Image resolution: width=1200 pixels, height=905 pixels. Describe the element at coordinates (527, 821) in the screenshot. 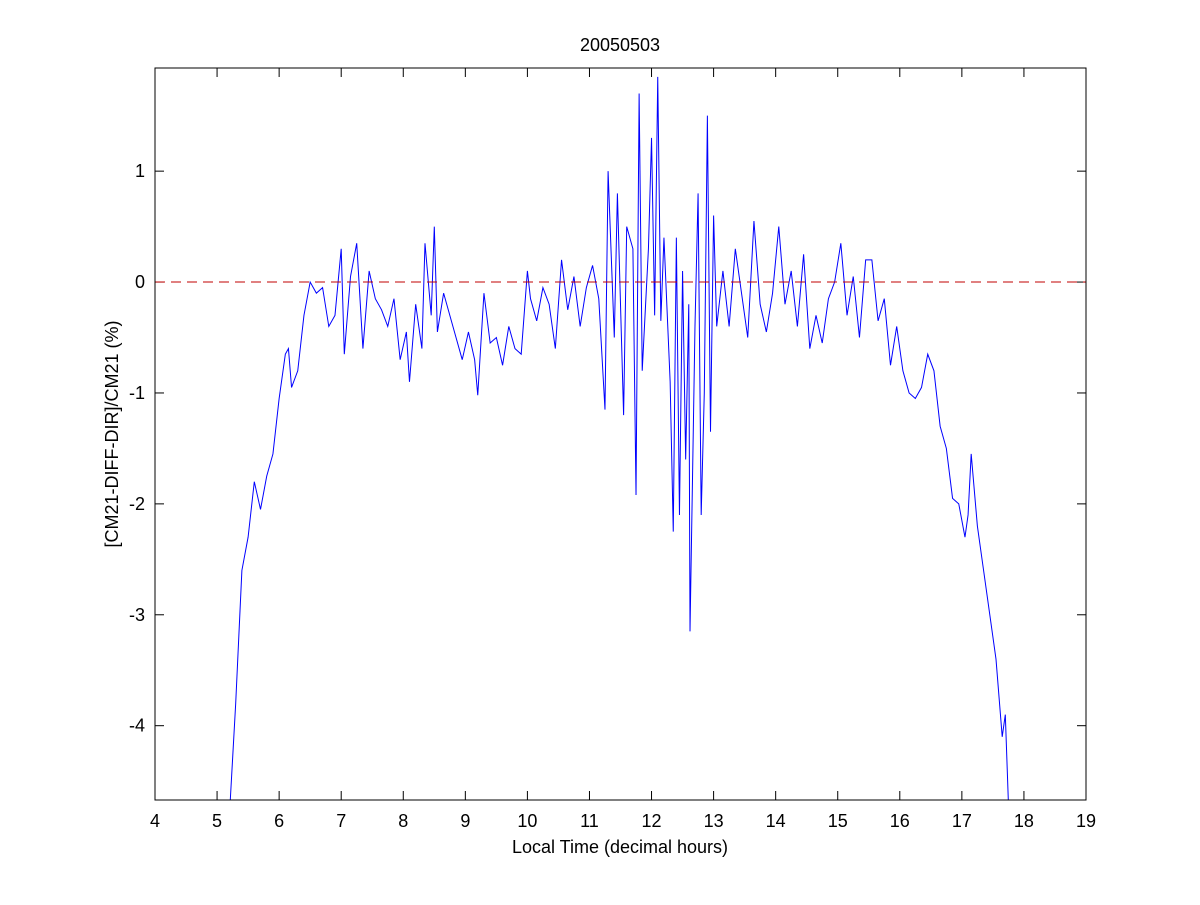

I see `x-tick-label: 10` at that location.